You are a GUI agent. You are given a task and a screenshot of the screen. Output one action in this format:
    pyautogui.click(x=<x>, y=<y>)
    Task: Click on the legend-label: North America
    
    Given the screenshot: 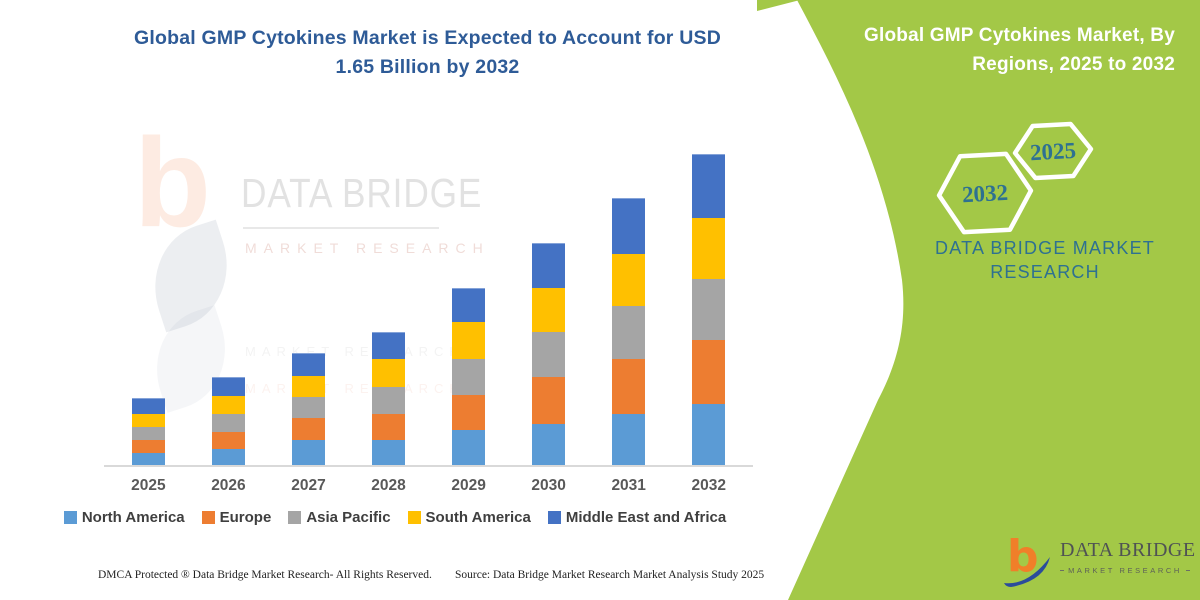 What is the action you would take?
    pyautogui.click(x=133, y=517)
    